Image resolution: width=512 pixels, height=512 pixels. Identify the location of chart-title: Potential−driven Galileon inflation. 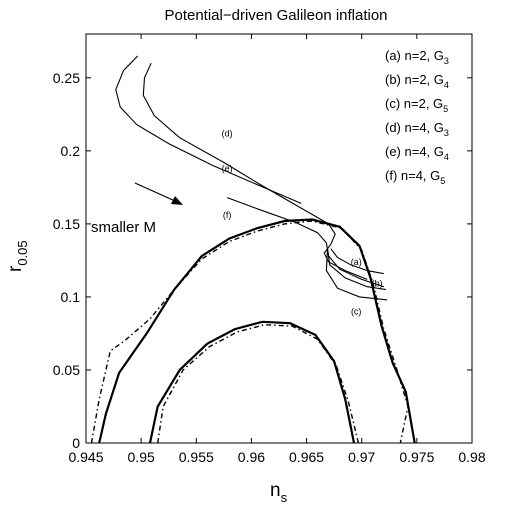
(275, 15).